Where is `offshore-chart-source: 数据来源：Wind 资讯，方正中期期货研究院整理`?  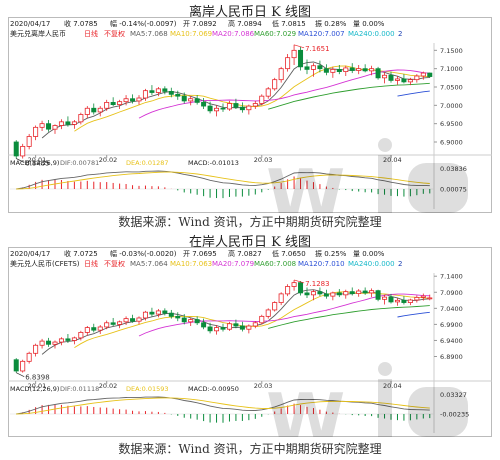 offshore-chart-source: 数据来源：Wind 资讯，方正中期期货研究院整理 is located at coordinates (250, 222).